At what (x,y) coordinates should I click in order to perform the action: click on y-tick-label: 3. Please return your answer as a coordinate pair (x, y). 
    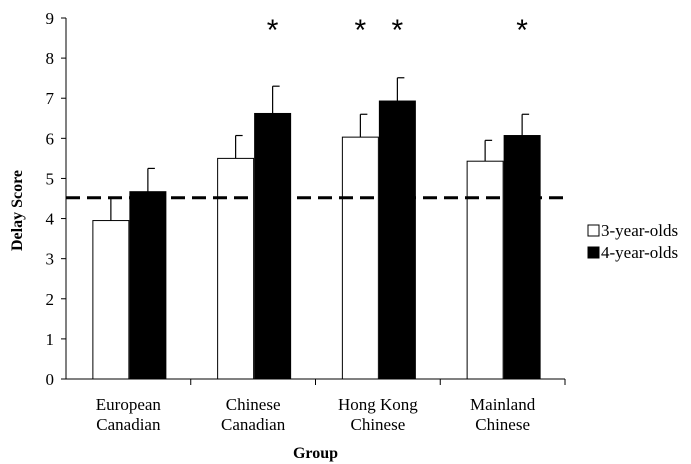
    Looking at the image, I should click on (50, 259).